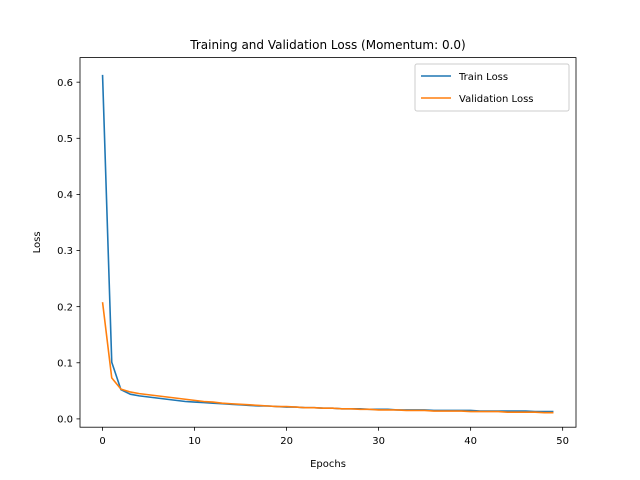 The height and width of the screenshot is (480, 640). What do you see at coordinates (102, 441) in the screenshot?
I see `x-tick-label: 0` at bounding box center [102, 441].